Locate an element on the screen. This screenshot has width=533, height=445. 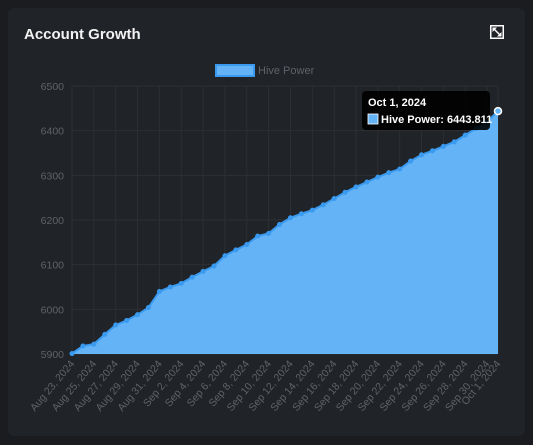
y-tick-label: 6200 is located at coordinates (53, 221).